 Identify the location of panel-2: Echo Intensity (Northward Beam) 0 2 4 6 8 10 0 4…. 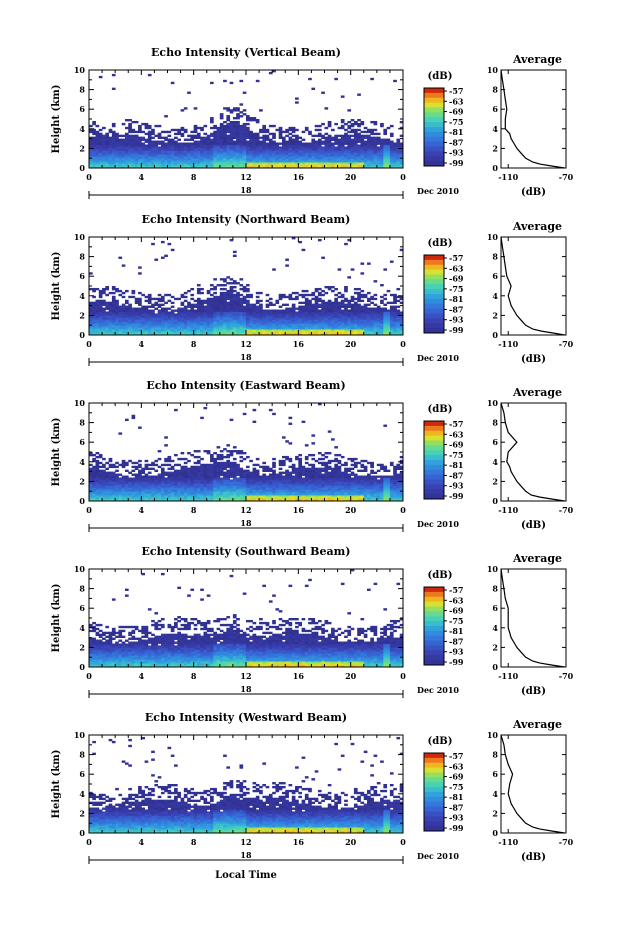
(312, 289).